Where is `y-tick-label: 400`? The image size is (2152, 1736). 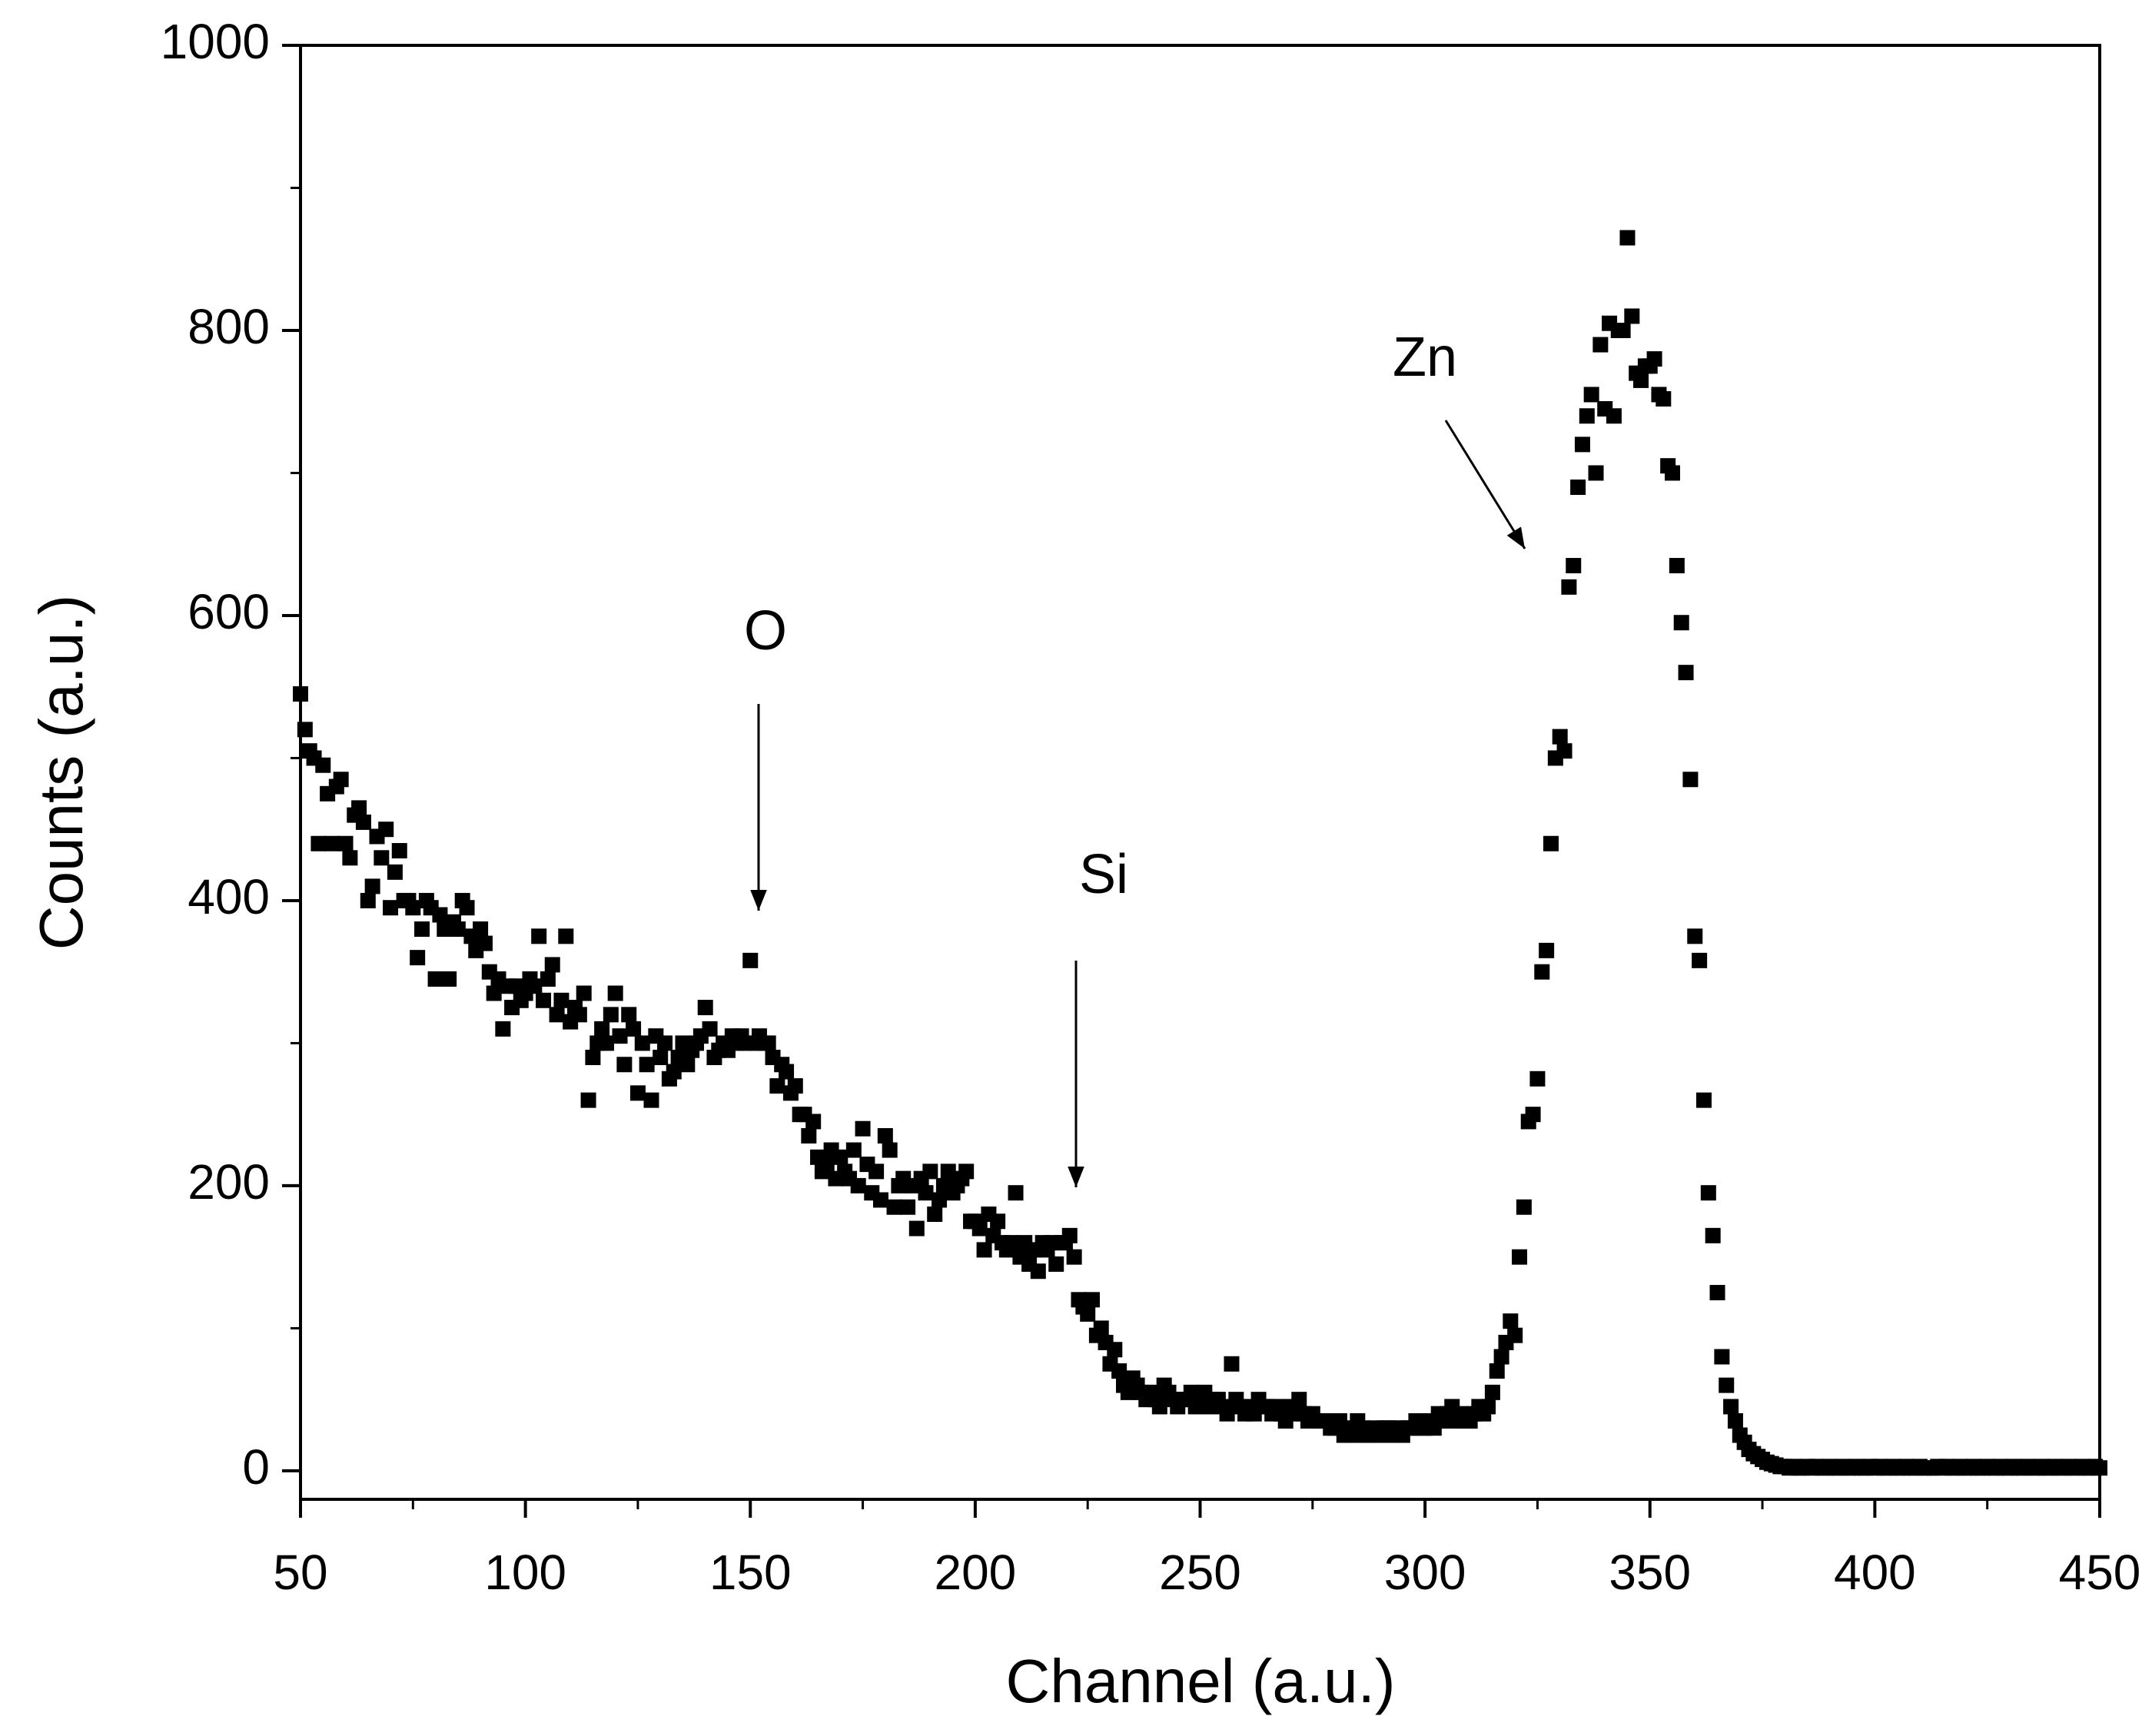 y-tick-label: 400 is located at coordinates (229, 897).